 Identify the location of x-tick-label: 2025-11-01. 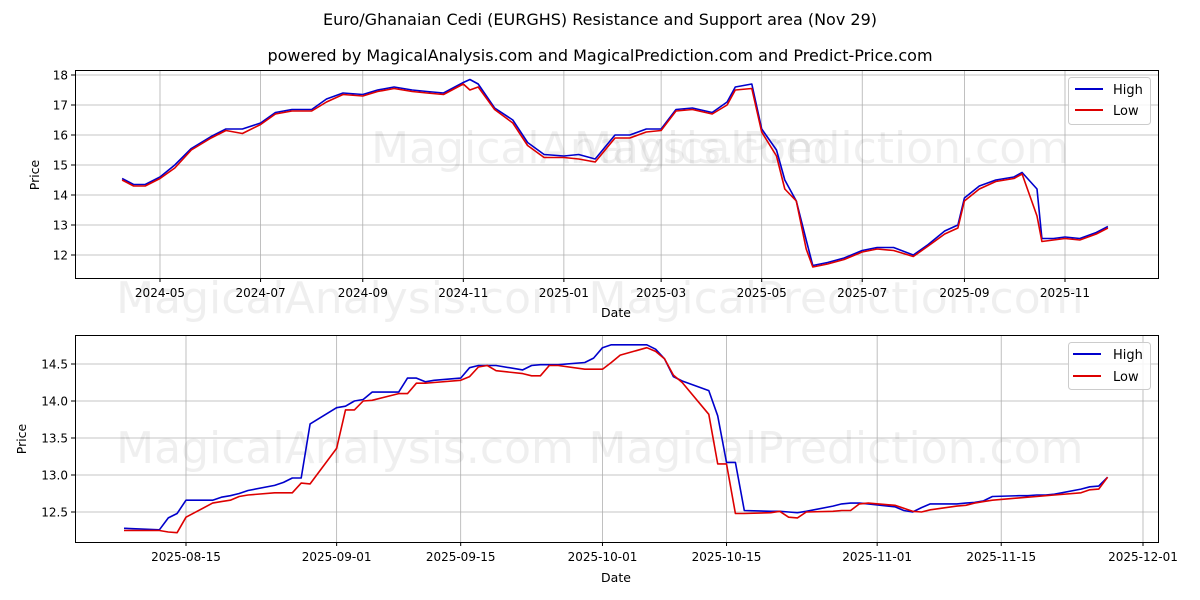
(877, 557).